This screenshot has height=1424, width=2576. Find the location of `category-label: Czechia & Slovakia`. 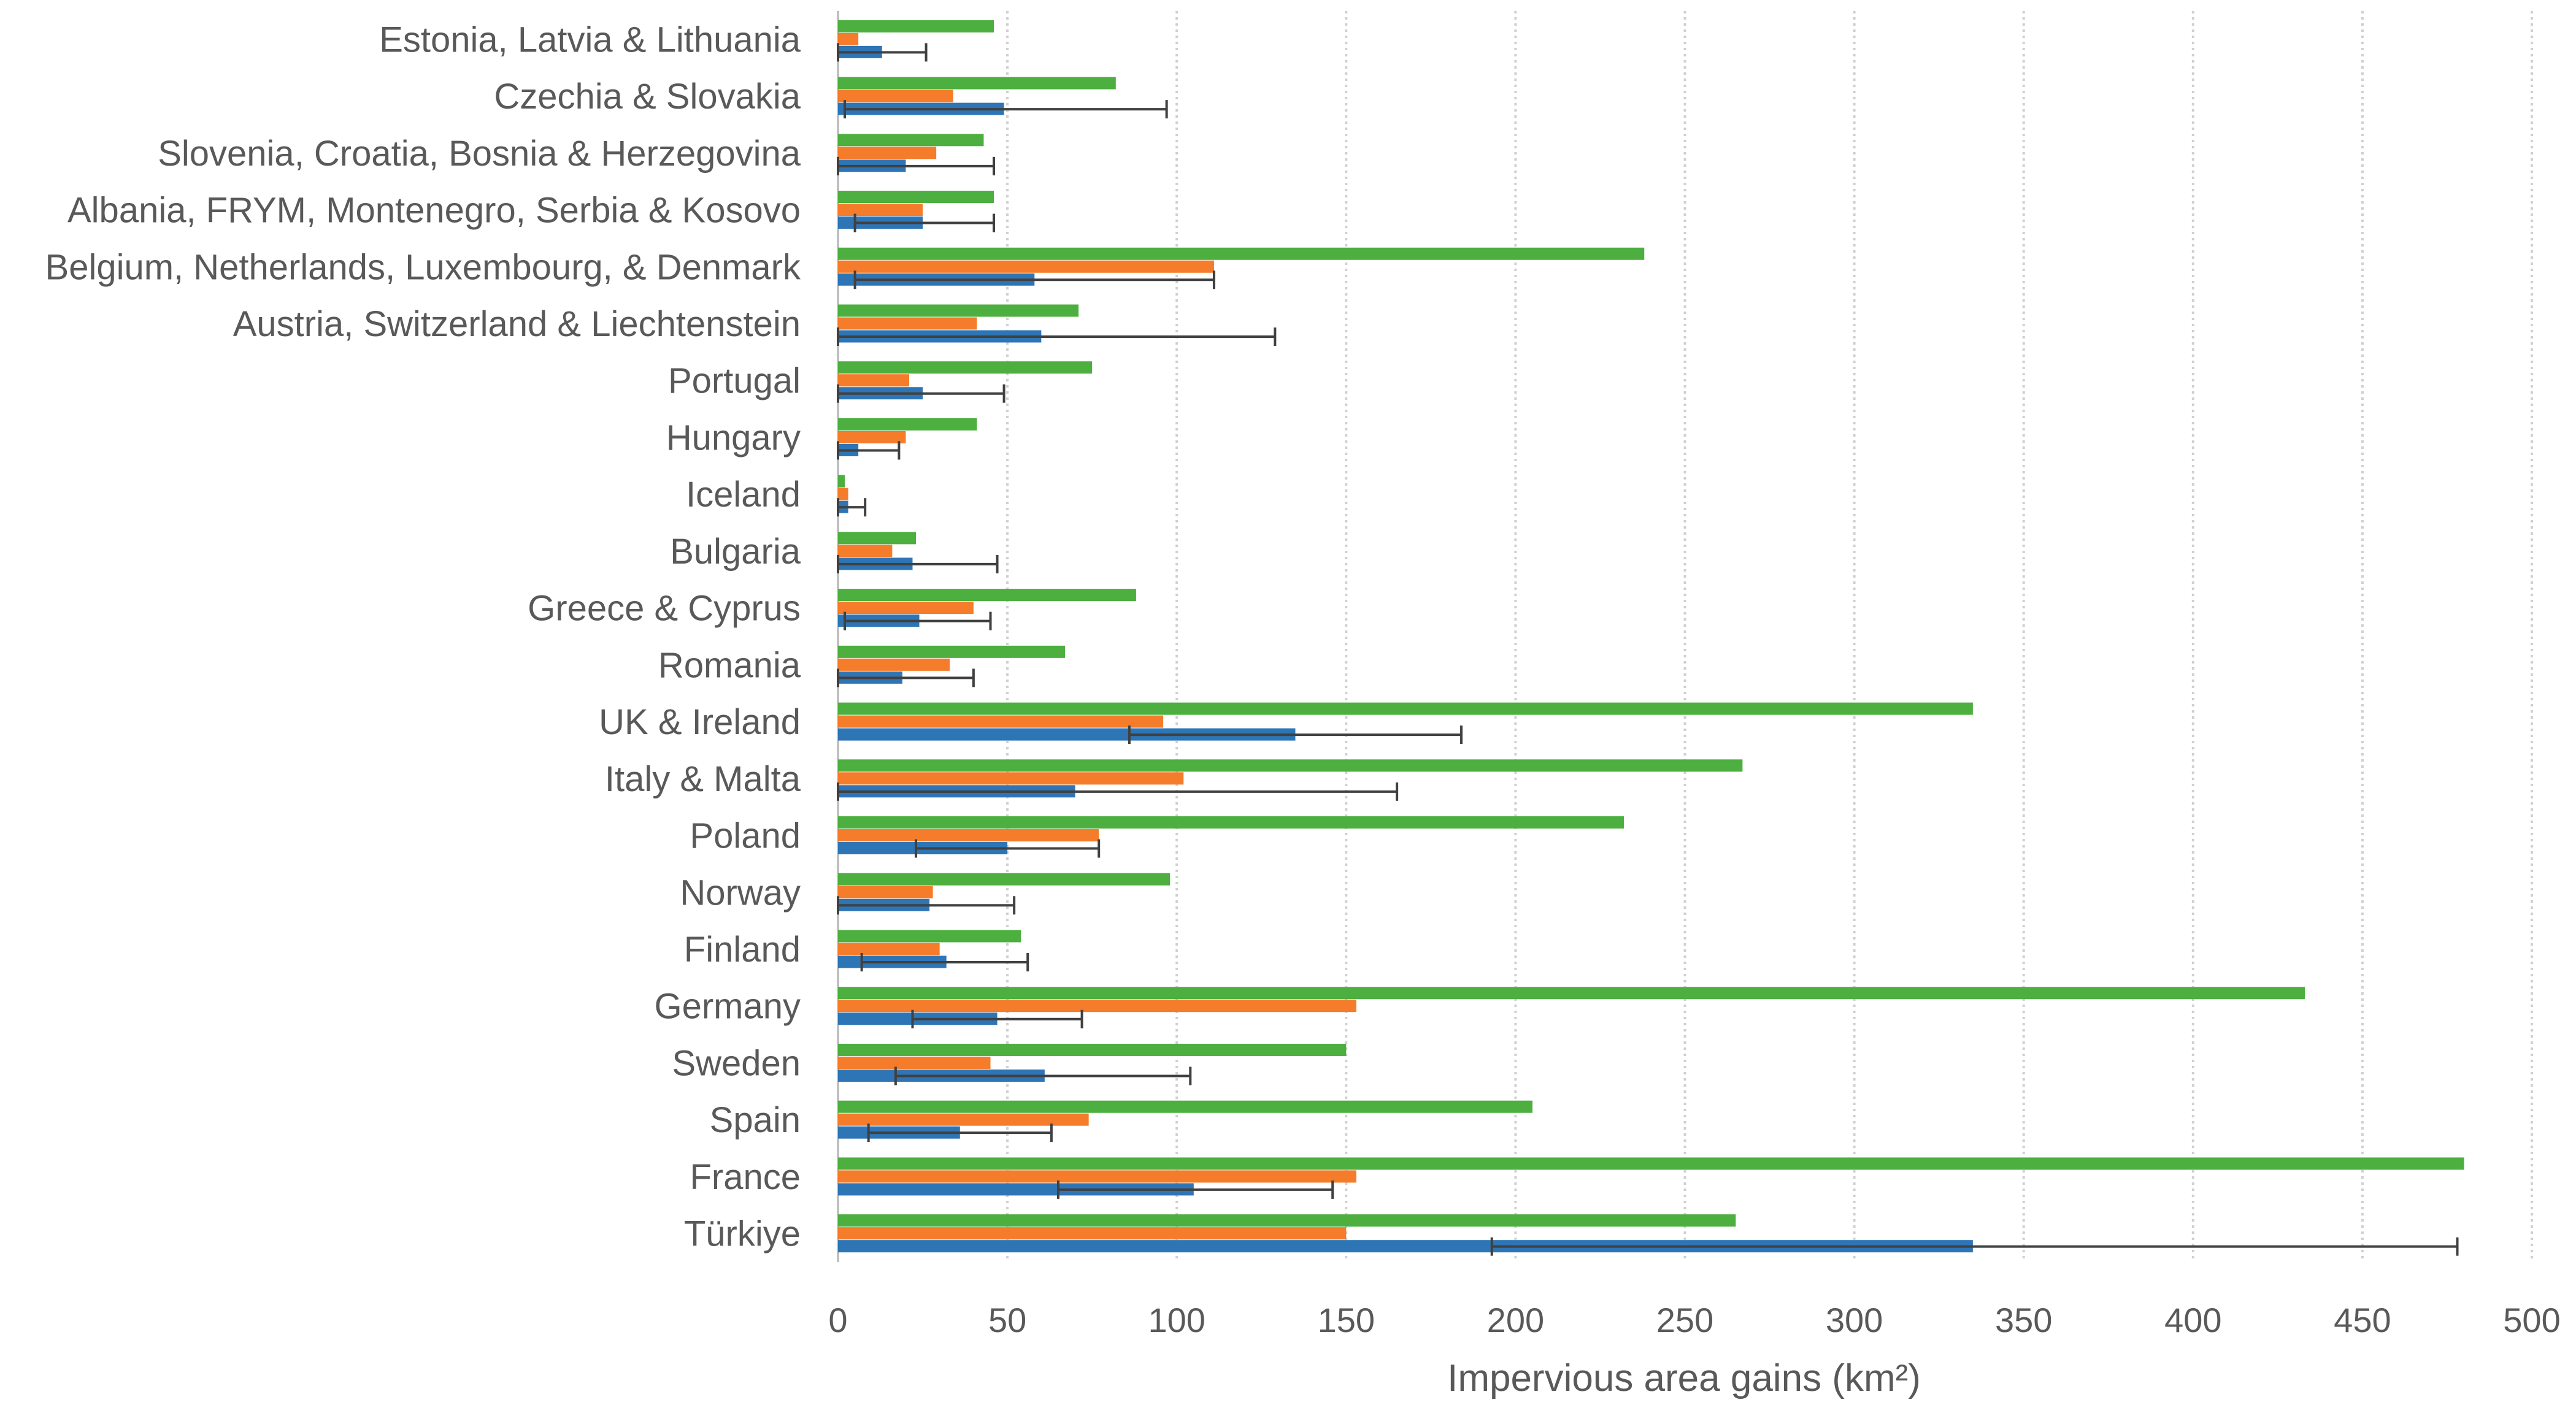

category-label: Czechia & Slovakia is located at coordinates (647, 97).